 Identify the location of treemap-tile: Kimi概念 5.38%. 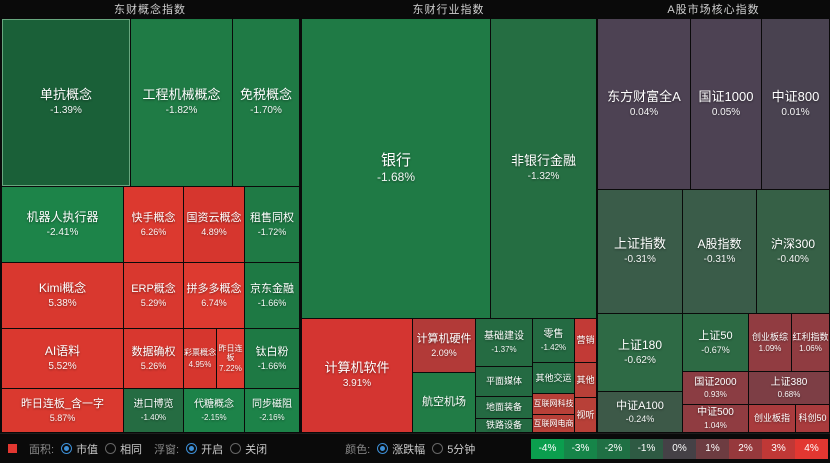
(62, 295).